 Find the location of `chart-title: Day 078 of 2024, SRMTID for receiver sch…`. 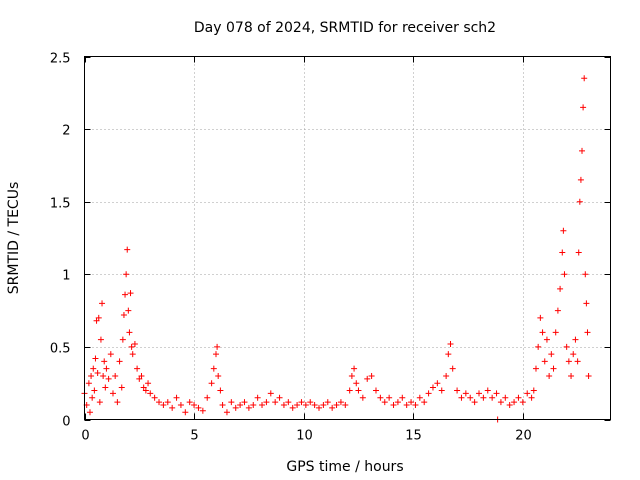

chart-title: Day 078 of 2024, SRMTID for receiver sch… is located at coordinates (345, 28).